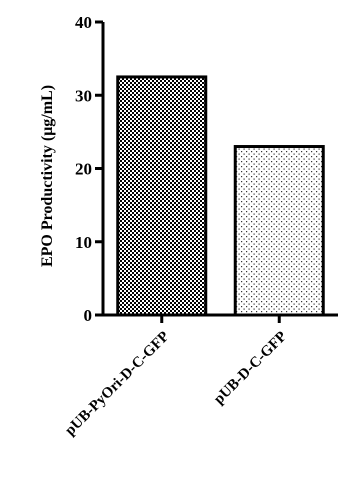 This screenshot has width=351, height=503. I want to click on y-axis: 0 10 20 30 40, so click(90, 169).